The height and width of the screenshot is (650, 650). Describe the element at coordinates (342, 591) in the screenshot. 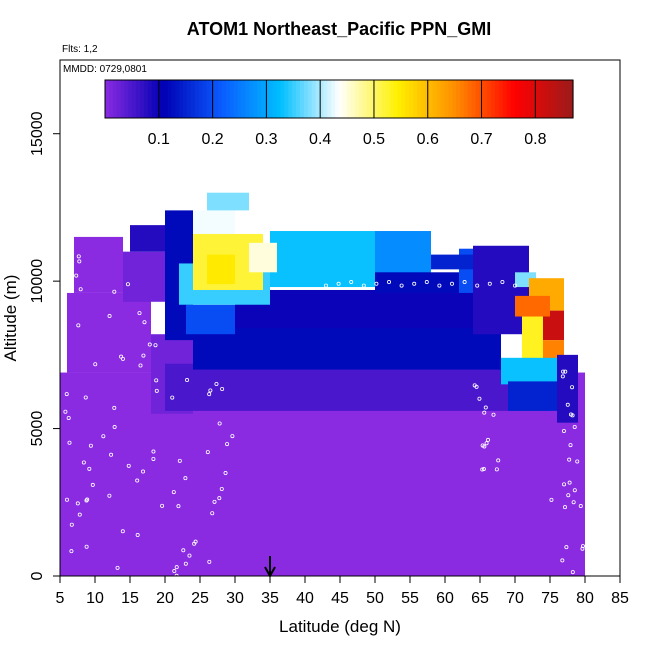

I see `x-axis: 5 10 15 20 25 30 35 40 45 50 55 60 65 70 75 80 85` at that location.